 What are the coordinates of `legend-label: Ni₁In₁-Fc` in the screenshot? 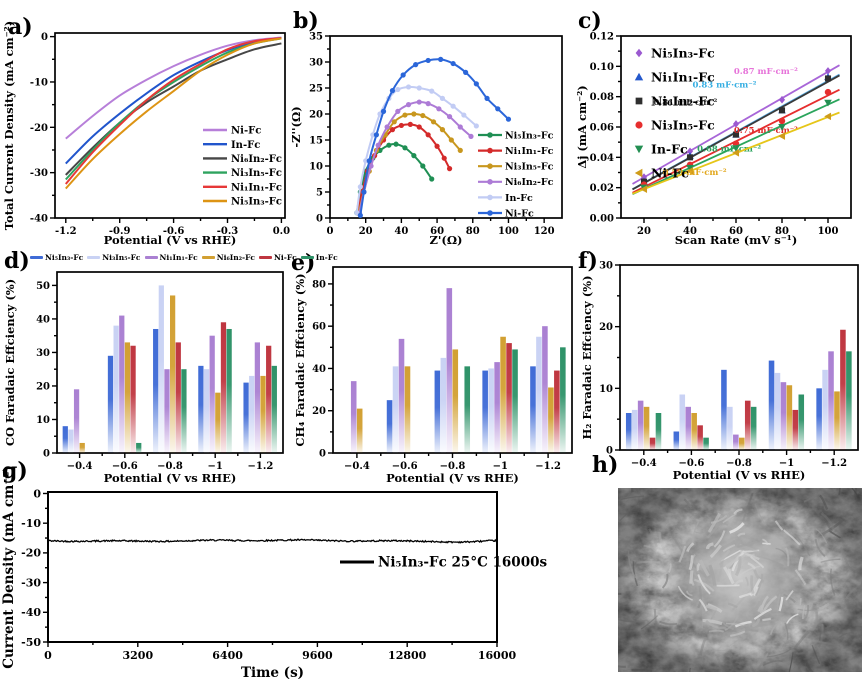 It's located at (683, 76).